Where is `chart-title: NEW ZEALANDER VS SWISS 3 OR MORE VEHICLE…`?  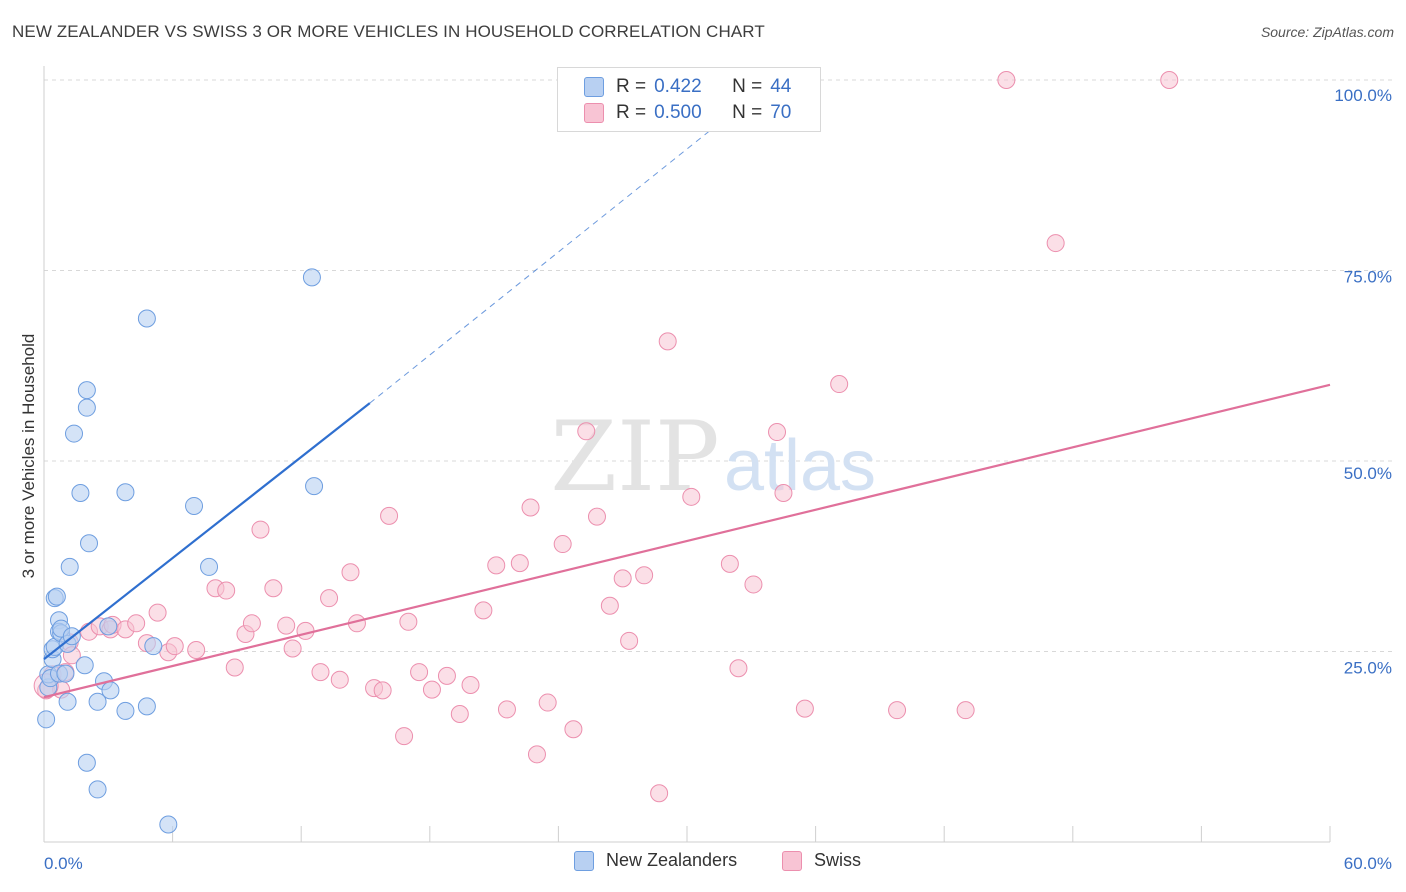
chart-title: NEW ZEALANDER VS SWISS 3 OR MORE VEHICLE… is located at coordinates (388, 31).